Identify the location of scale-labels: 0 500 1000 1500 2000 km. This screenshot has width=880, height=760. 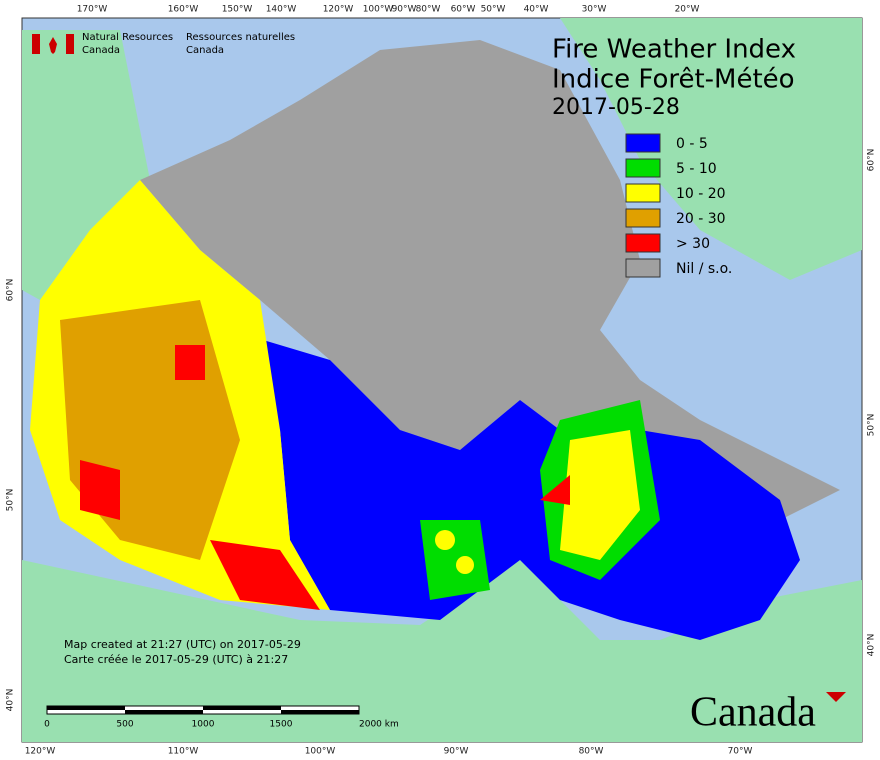
(221, 725).